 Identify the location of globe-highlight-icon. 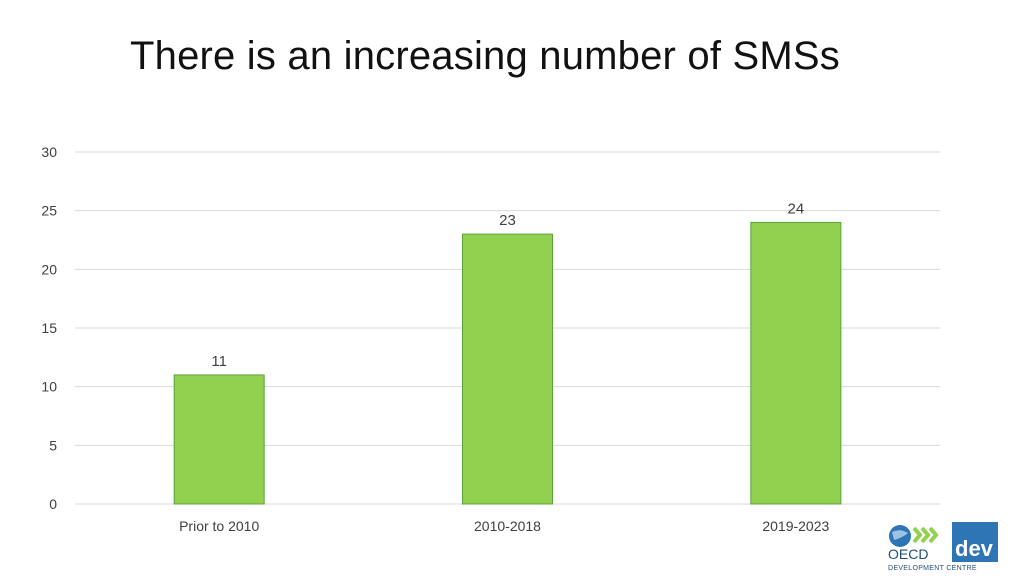
(900, 535).